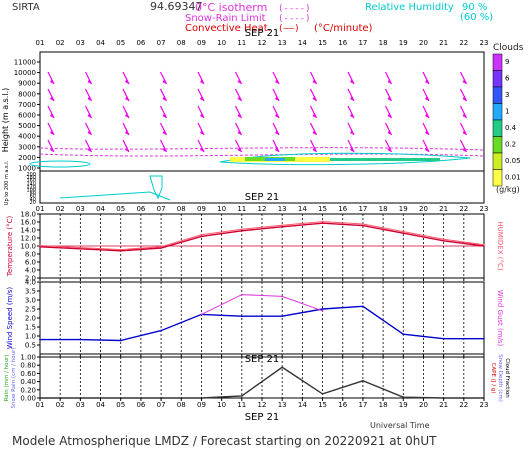 This screenshot has height=450, width=528. I want to click on hour-label: 21, so click(443, 209).